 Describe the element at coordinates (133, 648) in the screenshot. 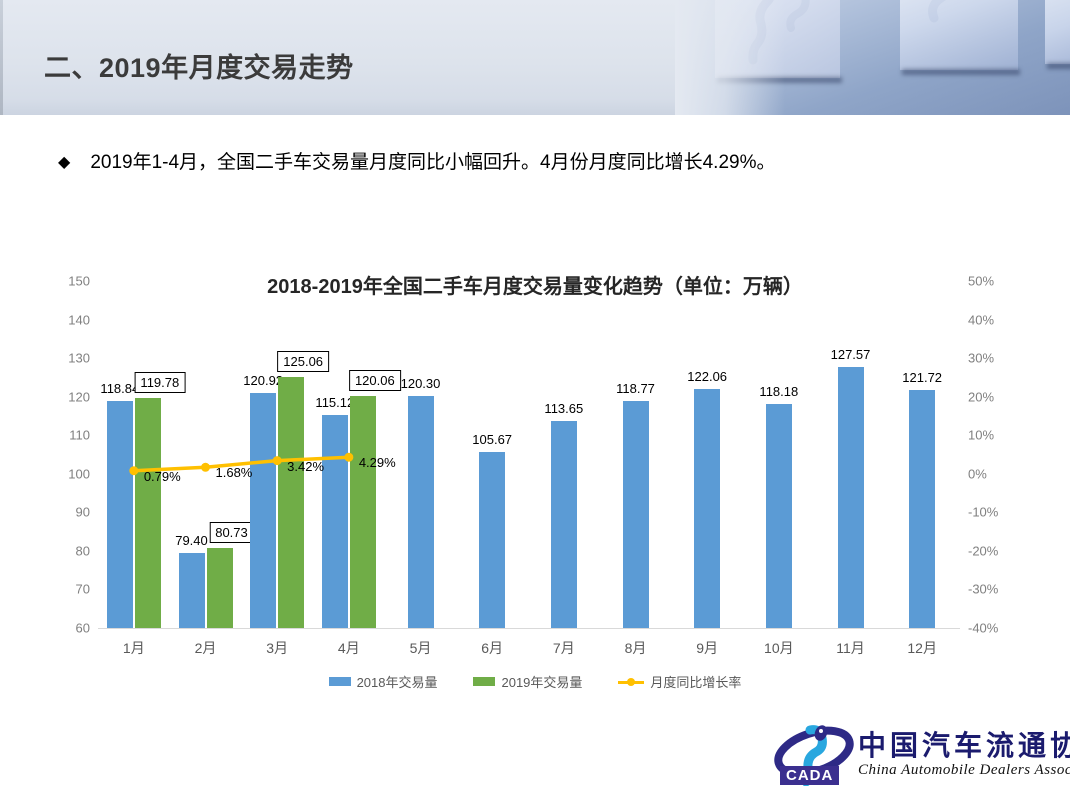

I see `x-axis-label-1月: 1月` at that location.